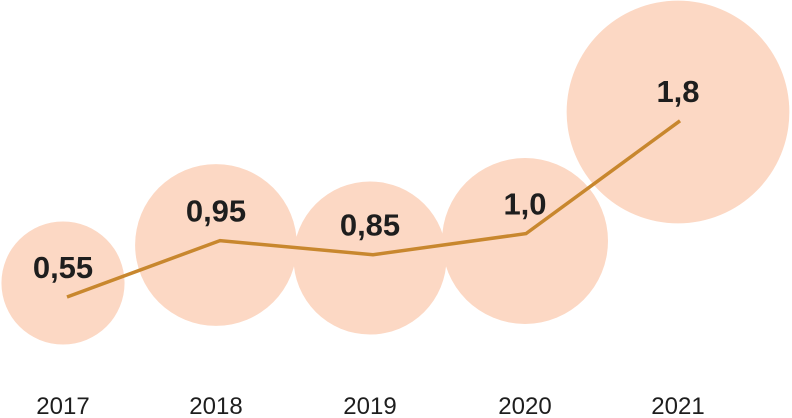  Describe the element at coordinates (677, 405) in the screenshot. I see `x-tick-2021: 2021` at that location.